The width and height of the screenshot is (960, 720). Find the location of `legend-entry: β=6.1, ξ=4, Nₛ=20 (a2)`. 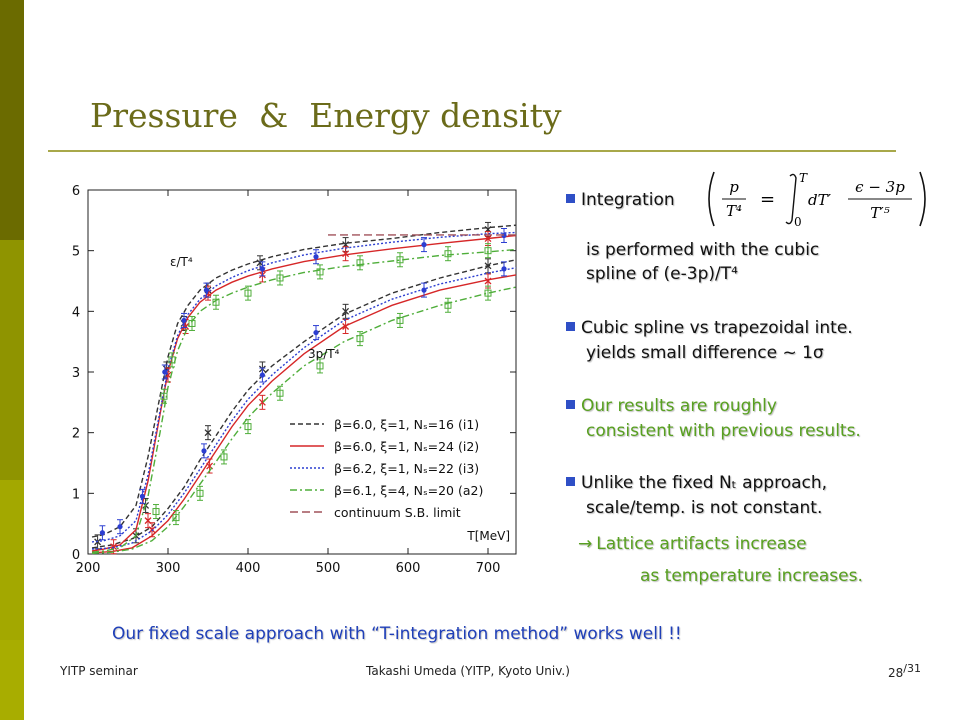

legend-entry: β=6.1, ξ=4, Nₛ=20 (a2) is located at coordinates (408, 490).